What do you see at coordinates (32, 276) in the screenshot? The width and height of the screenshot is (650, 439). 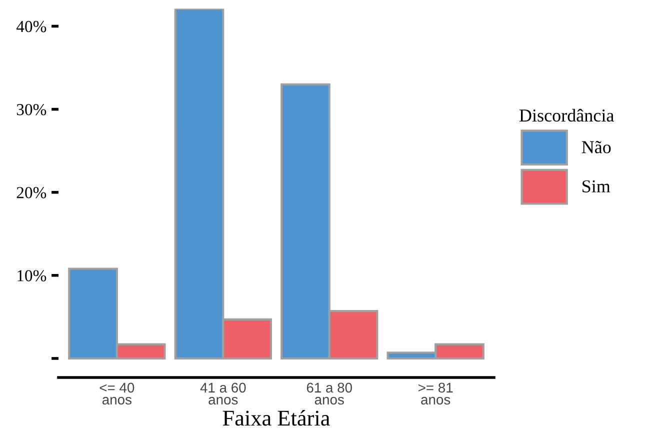 I see `y-tick-label: 10%` at bounding box center [32, 276].